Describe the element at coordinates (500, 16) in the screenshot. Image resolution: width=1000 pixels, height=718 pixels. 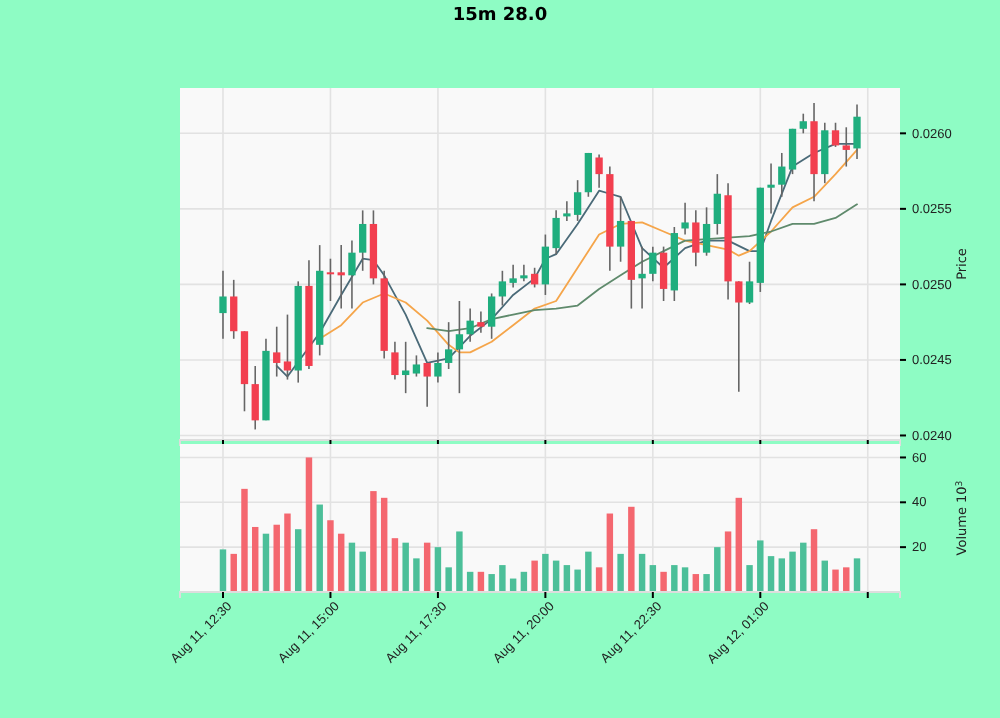
I see `chart-title: 15m 28.0` at that location.